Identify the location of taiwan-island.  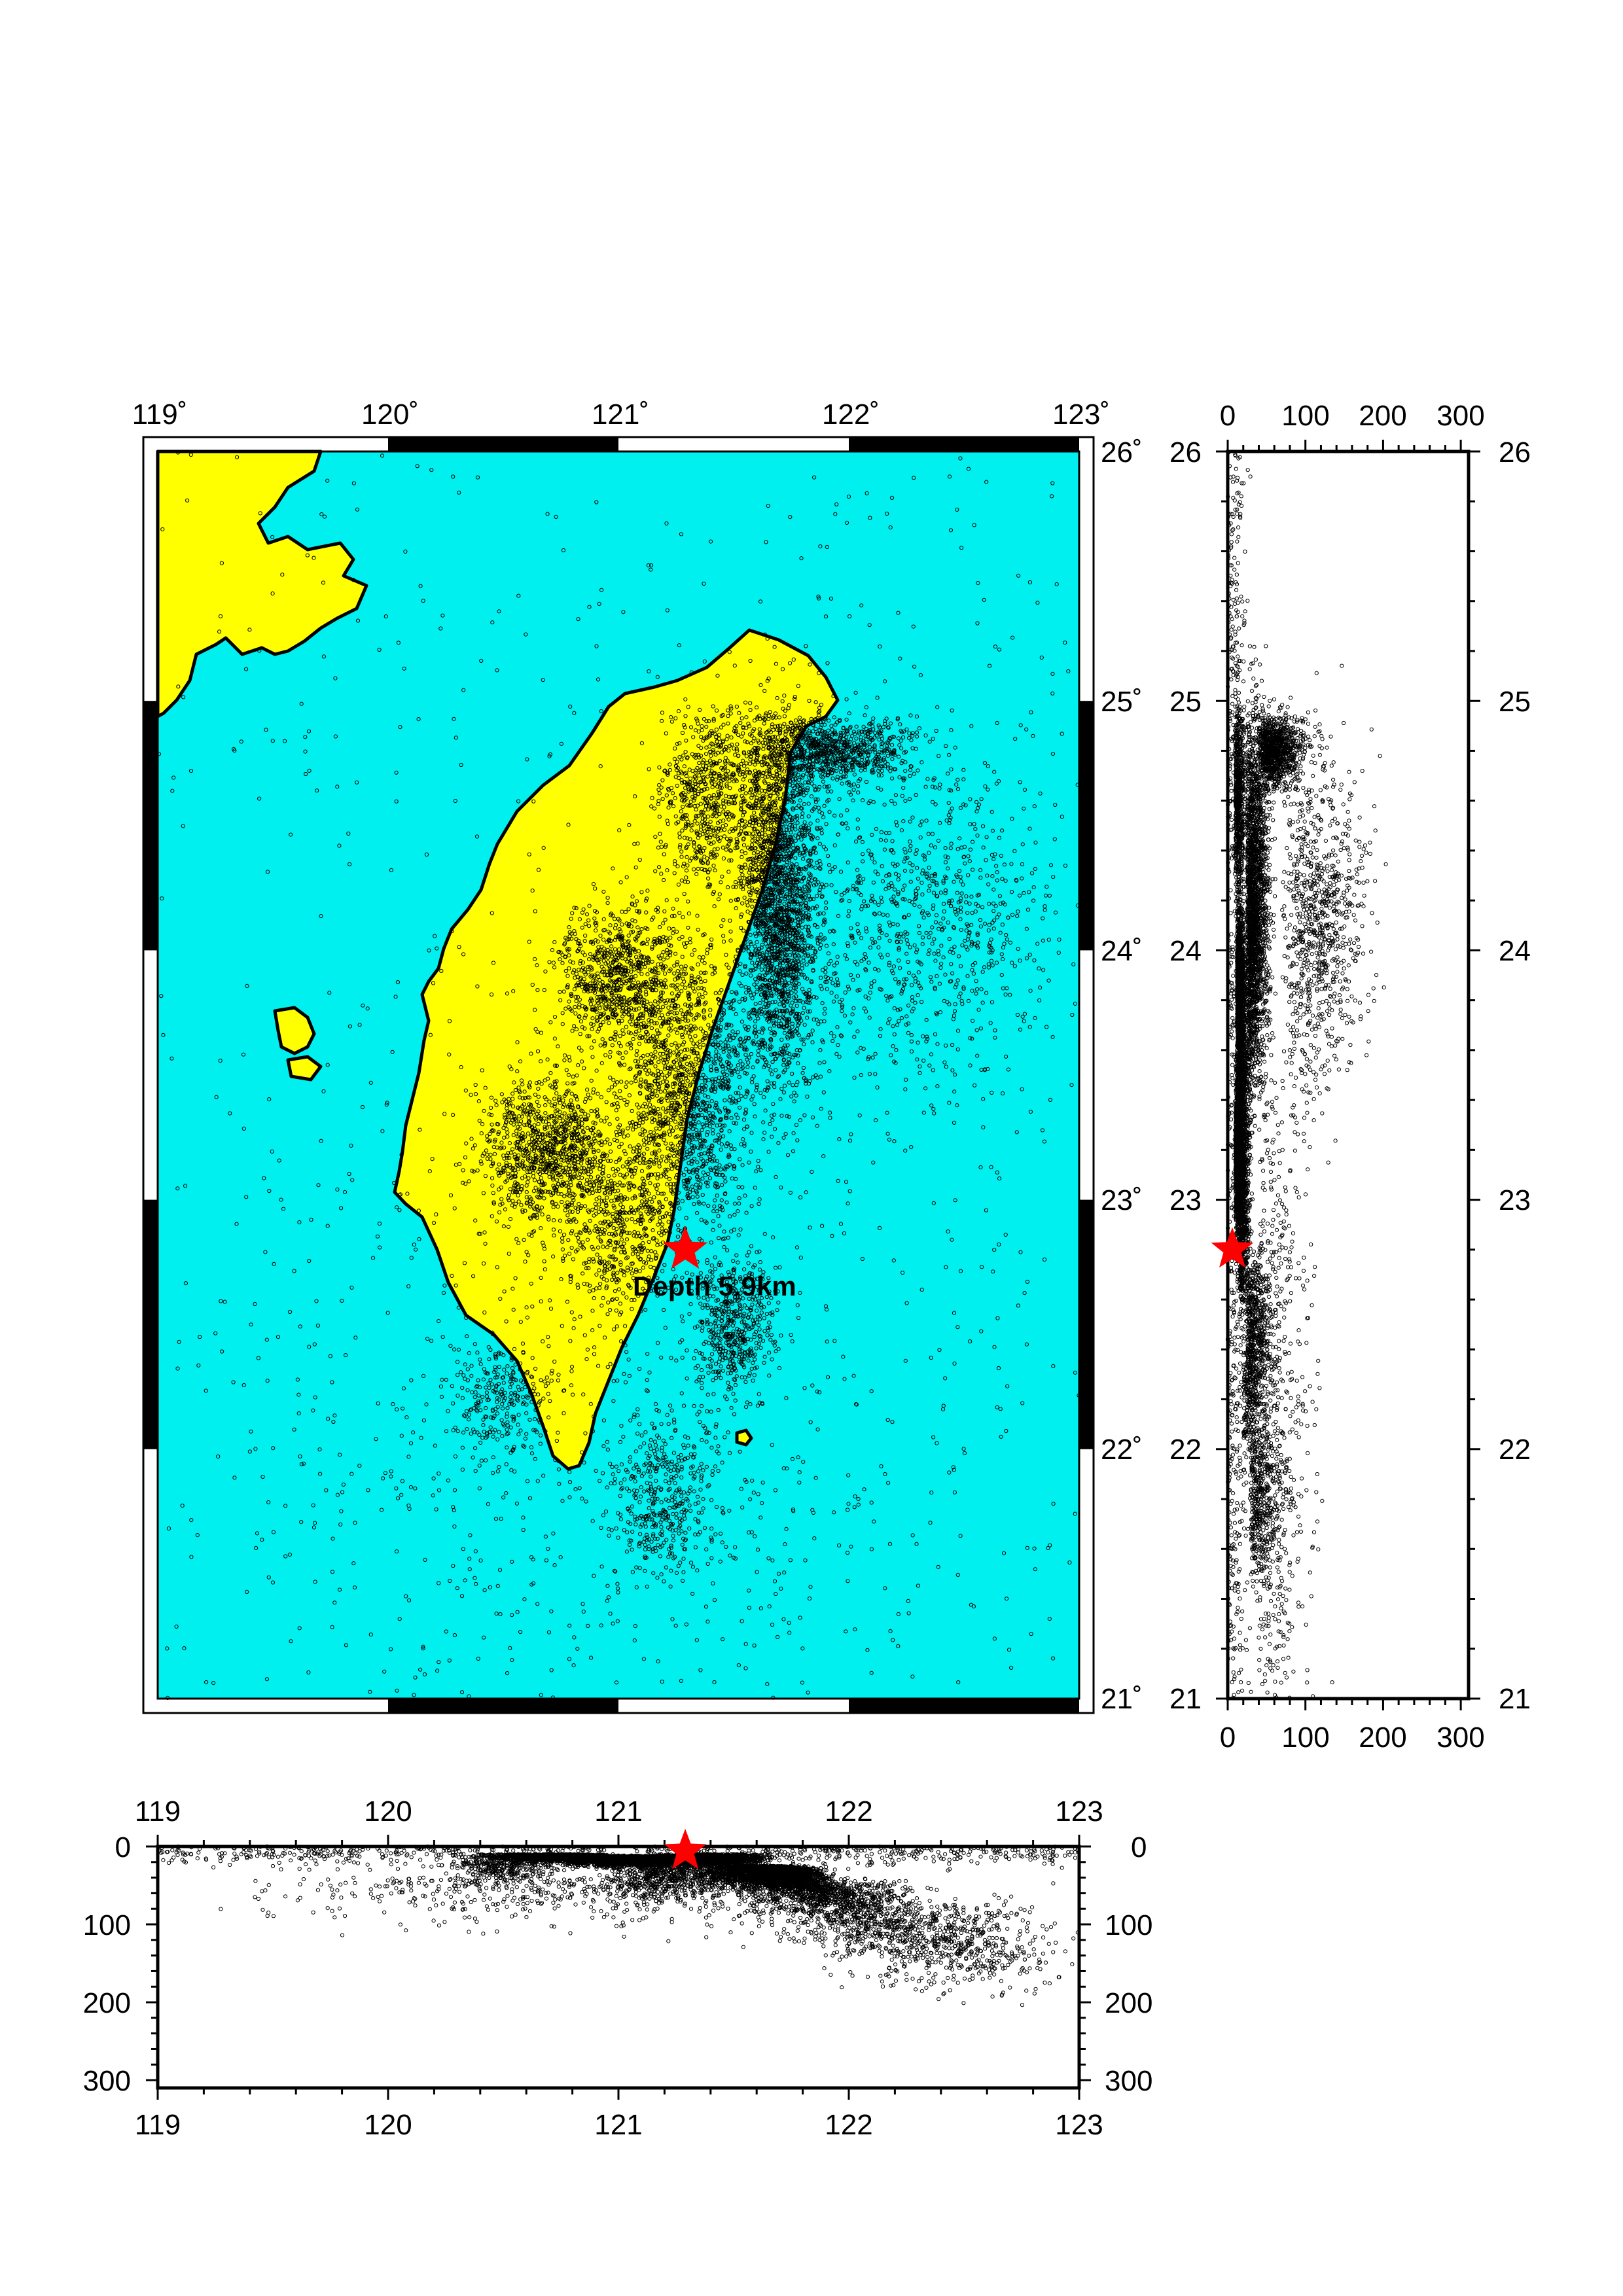
(616, 1050).